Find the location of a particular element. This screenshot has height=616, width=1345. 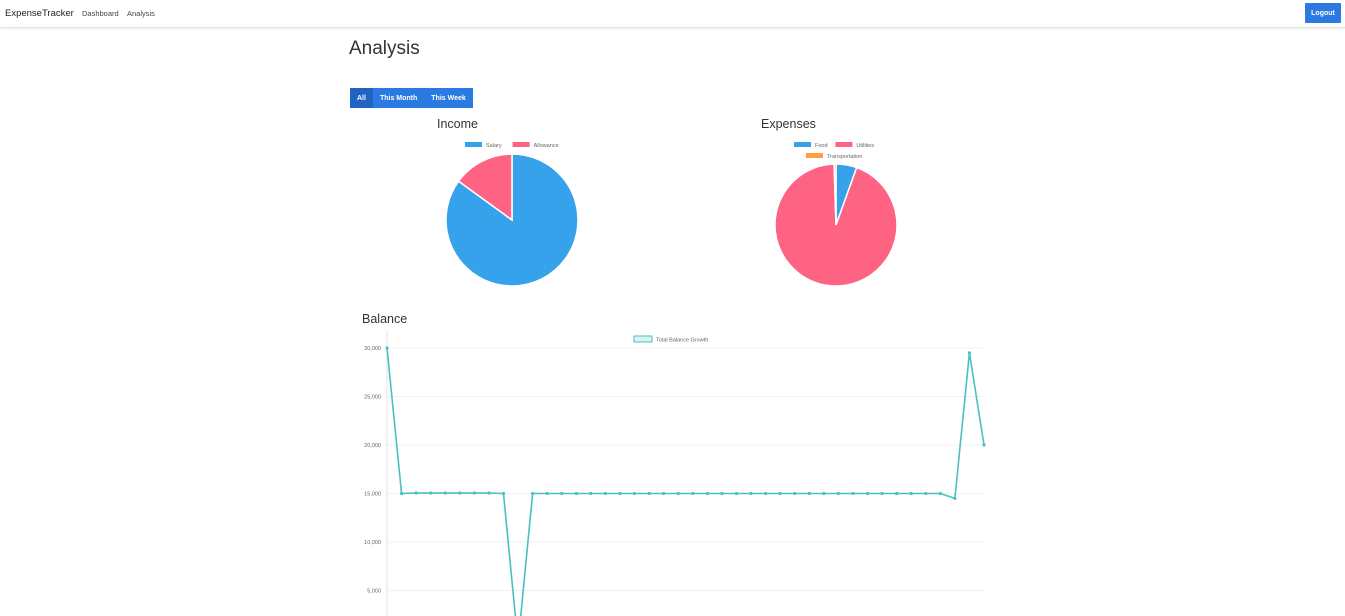

legend-label-allowance: Allowance is located at coordinates (546, 146).